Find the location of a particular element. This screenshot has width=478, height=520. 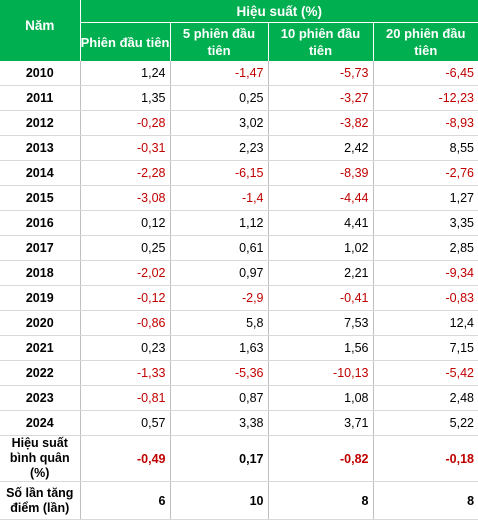

count-up-value: 6 is located at coordinates (125, 500).